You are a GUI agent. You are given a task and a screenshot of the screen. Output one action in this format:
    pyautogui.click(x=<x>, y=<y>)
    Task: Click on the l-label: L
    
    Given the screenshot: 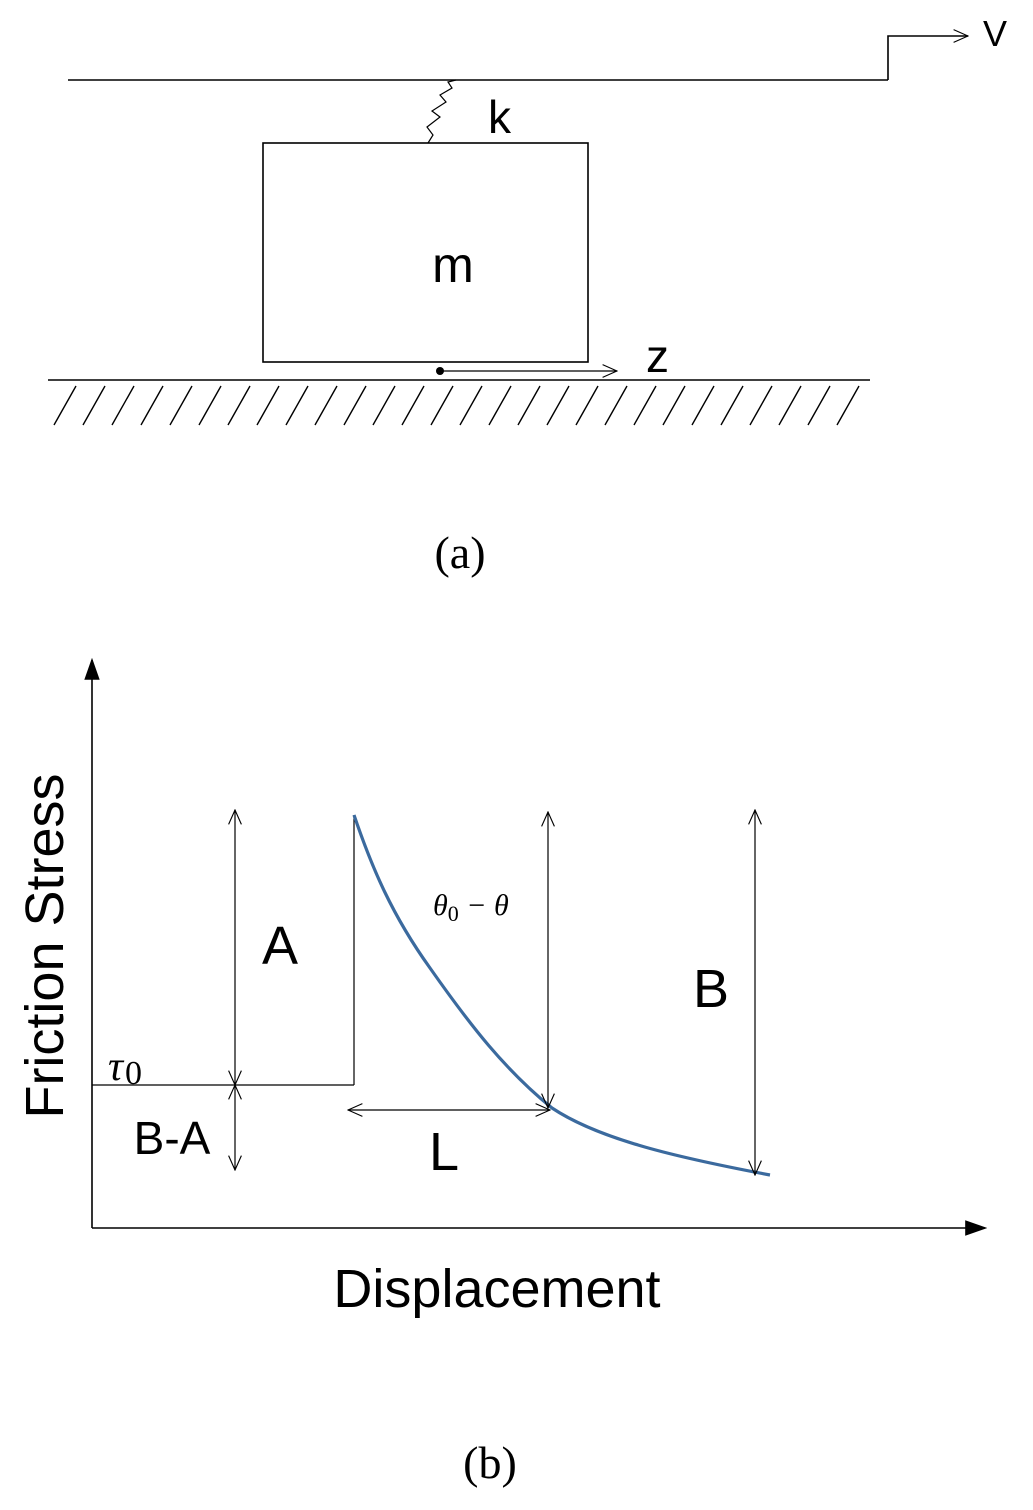 What is the action you would take?
    pyautogui.click(x=444, y=1152)
    